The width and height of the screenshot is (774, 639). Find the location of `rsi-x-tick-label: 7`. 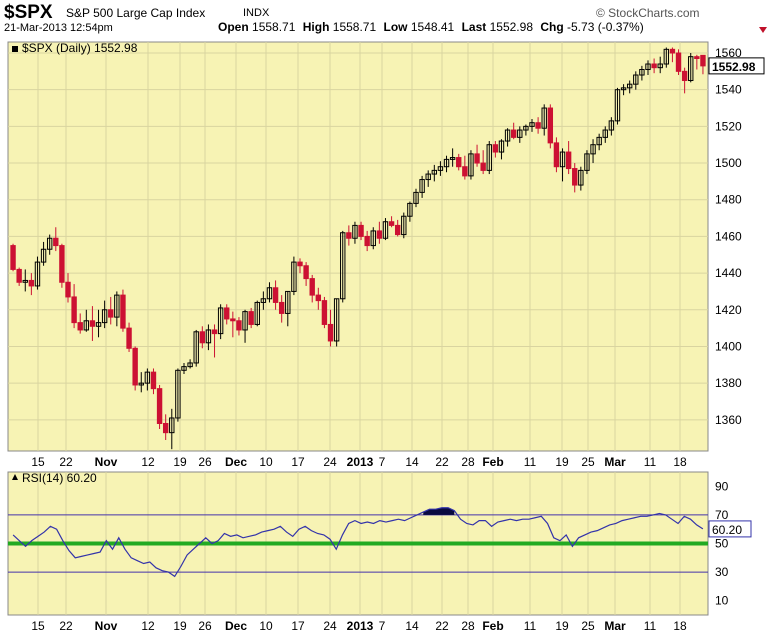

rsi-x-tick-label: 7 is located at coordinates (382, 626).